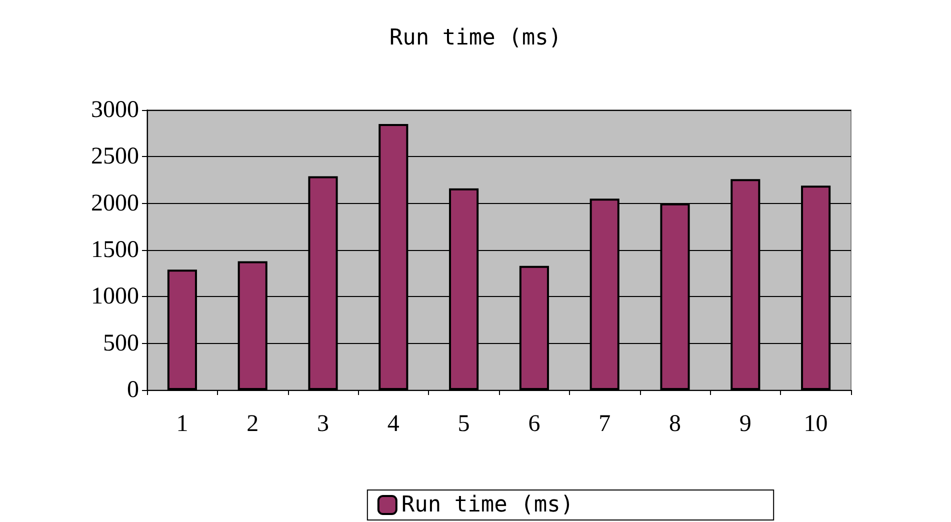 The width and height of the screenshot is (951, 522). Describe the element at coordinates (393, 424) in the screenshot. I see `x-tick-label: 4` at that location.